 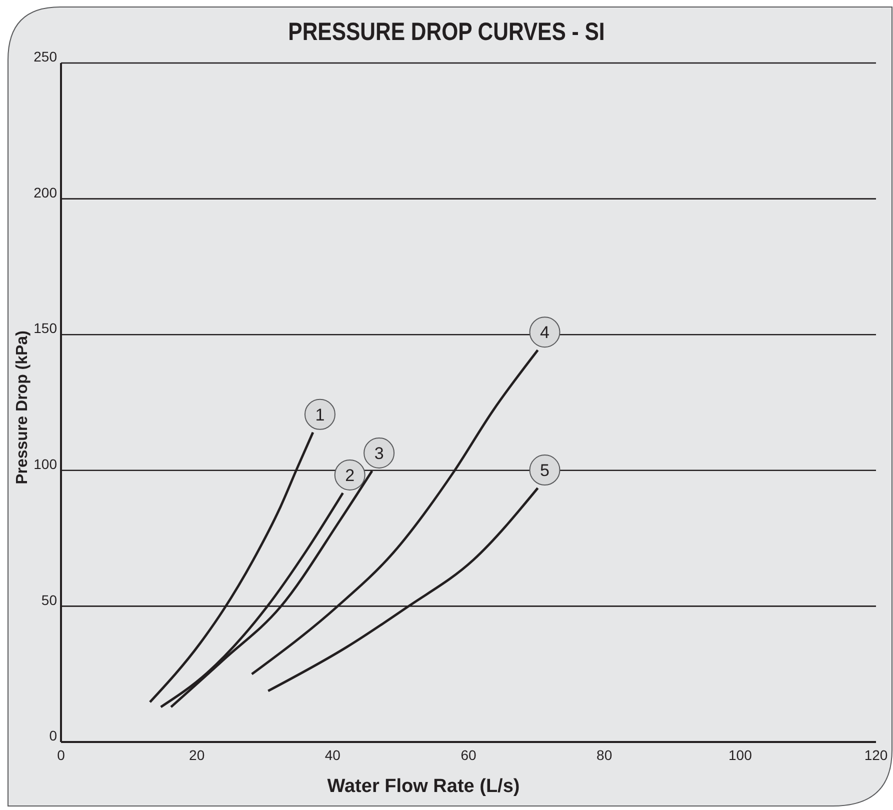 What do you see at coordinates (46, 56) in the screenshot?
I see `y-tick-label: 250` at bounding box center [46, 56].